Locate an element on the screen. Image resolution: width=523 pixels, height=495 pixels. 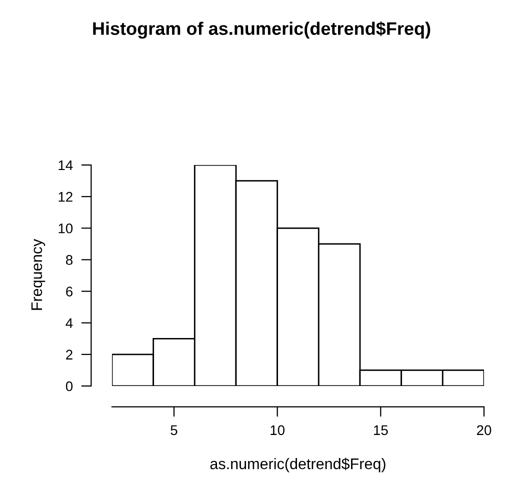
x-tick-label: 5 is located at coordinates (174, 430).